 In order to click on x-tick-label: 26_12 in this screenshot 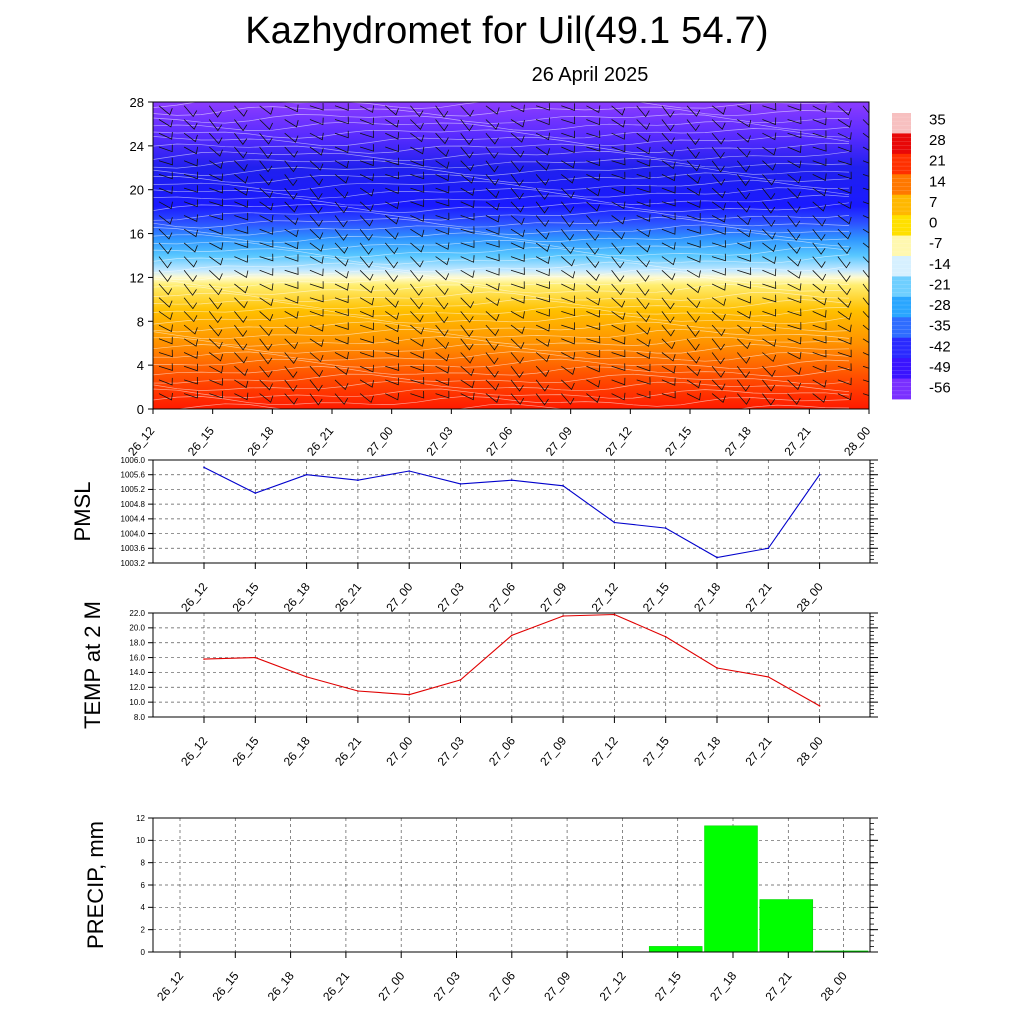, I will do `click(194, 597)`.